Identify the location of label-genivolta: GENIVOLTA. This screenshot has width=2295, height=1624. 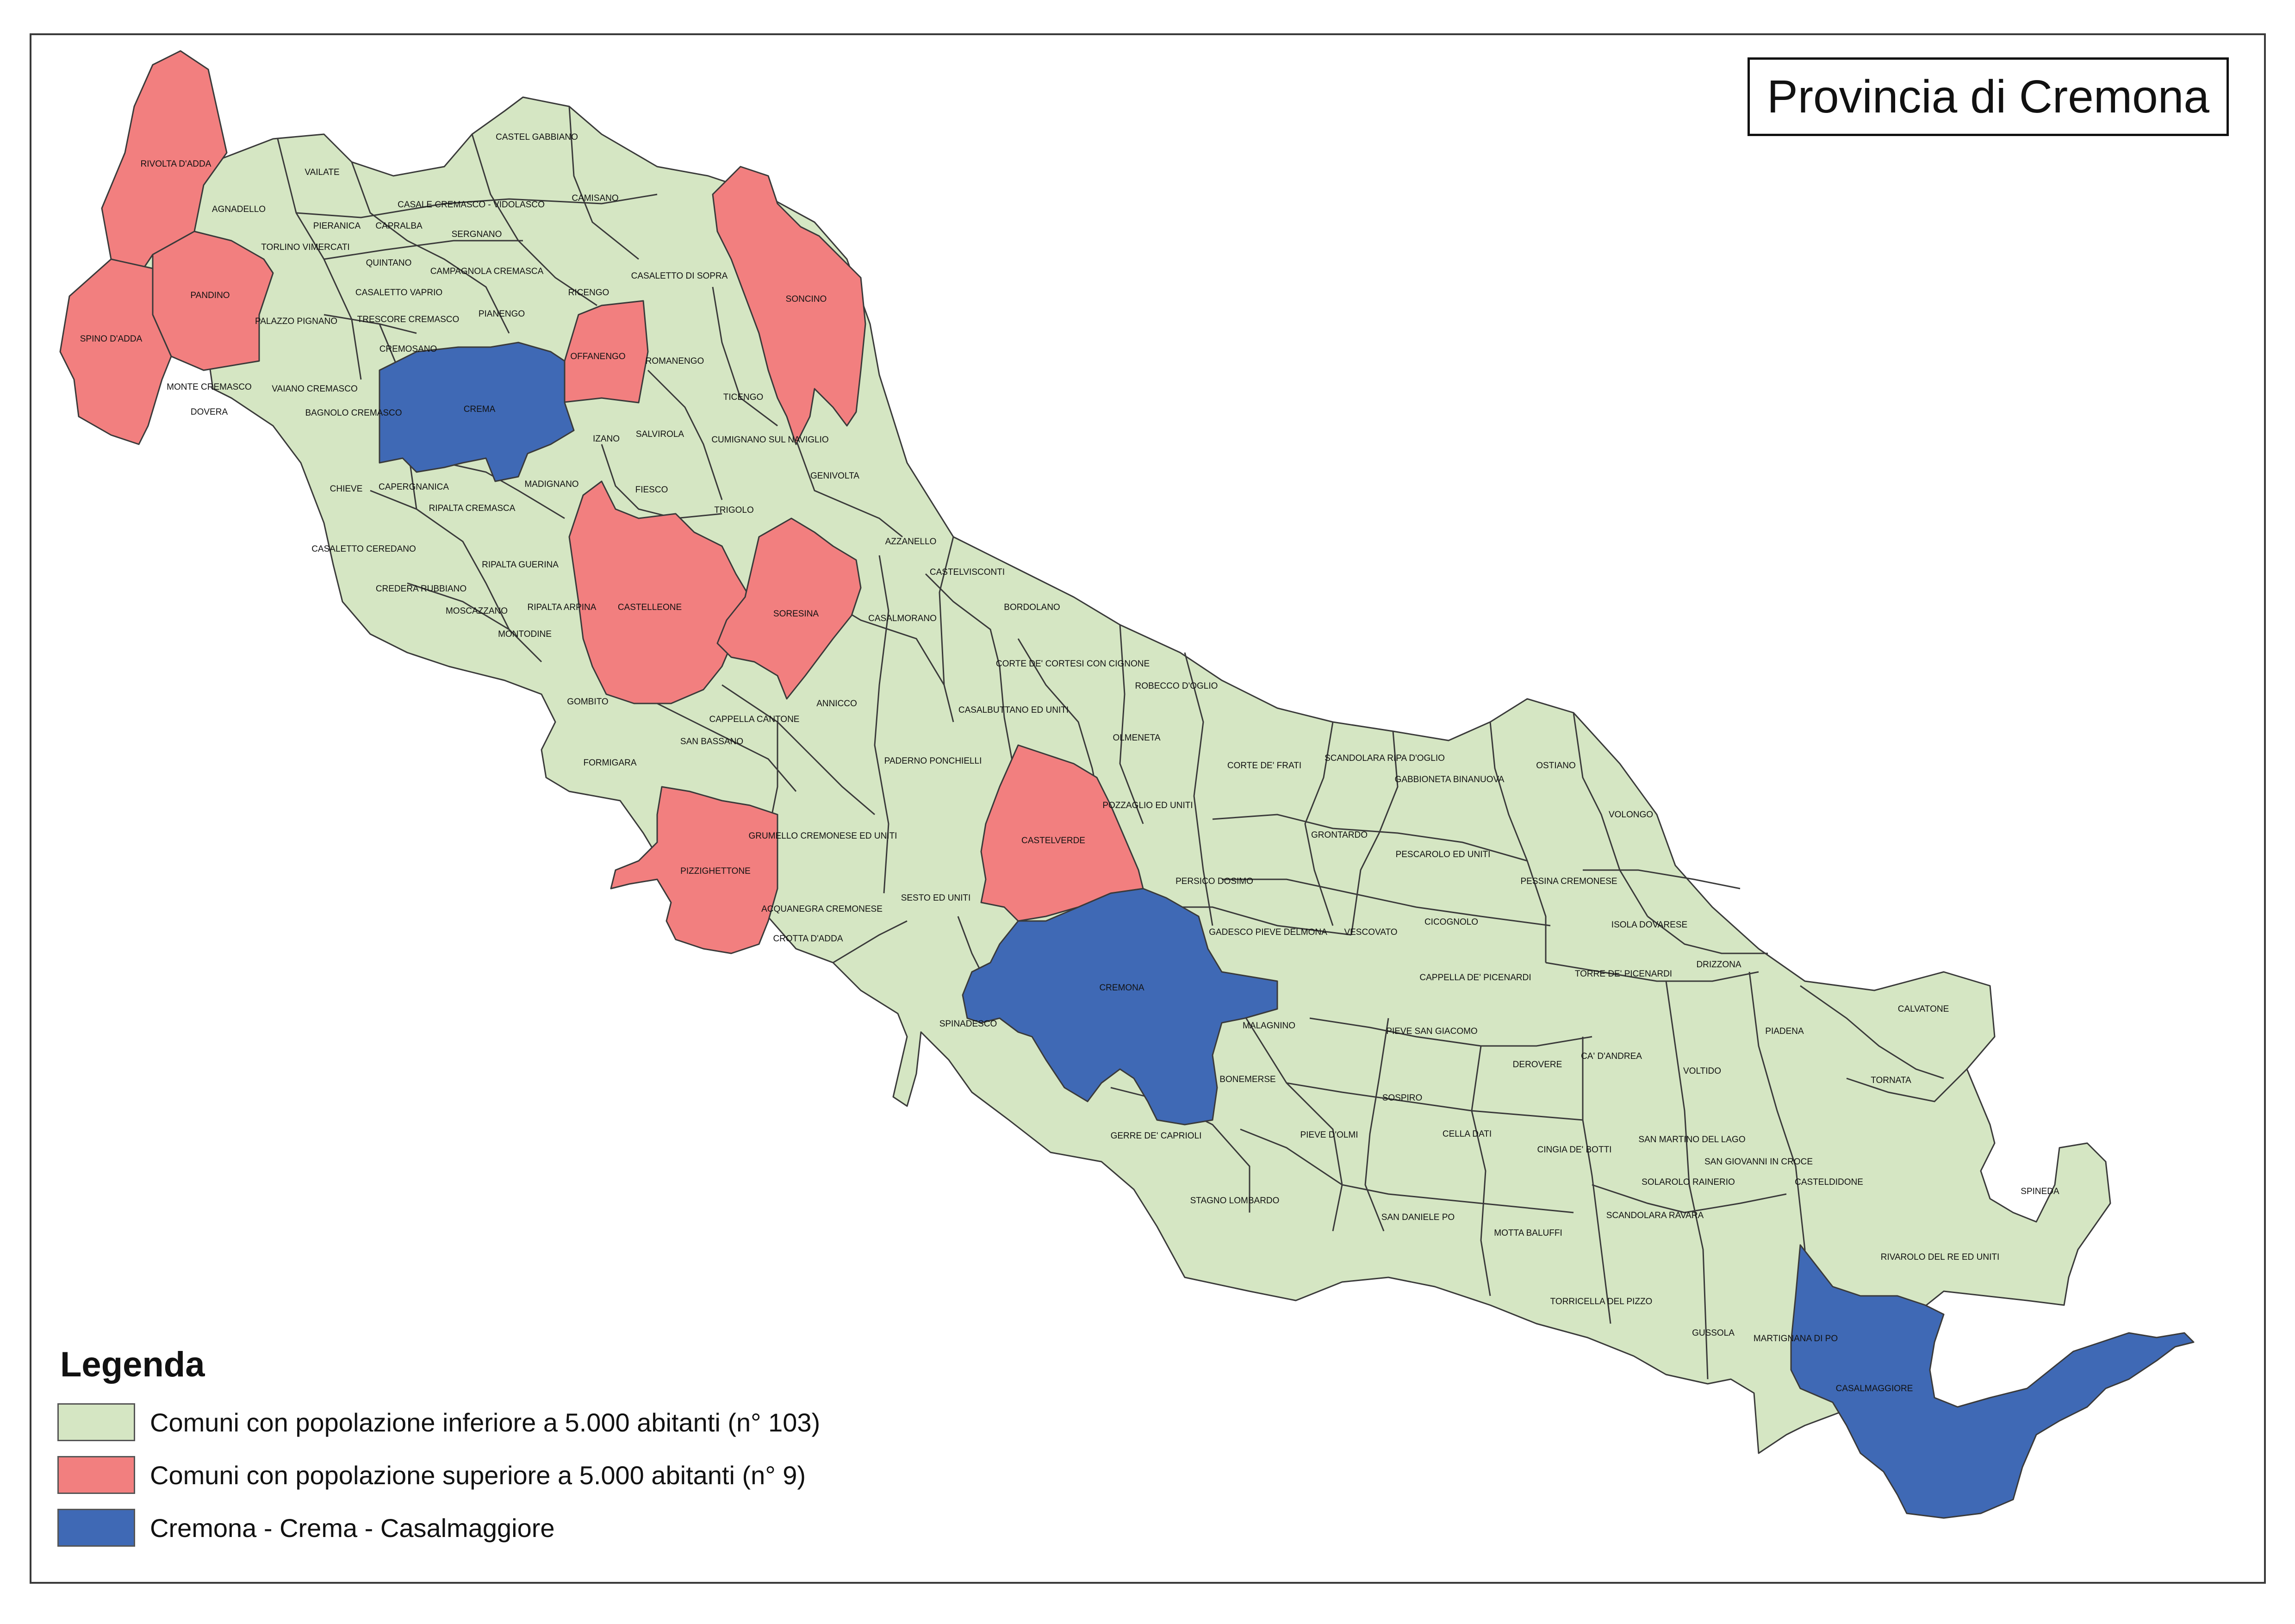
(834, 476).